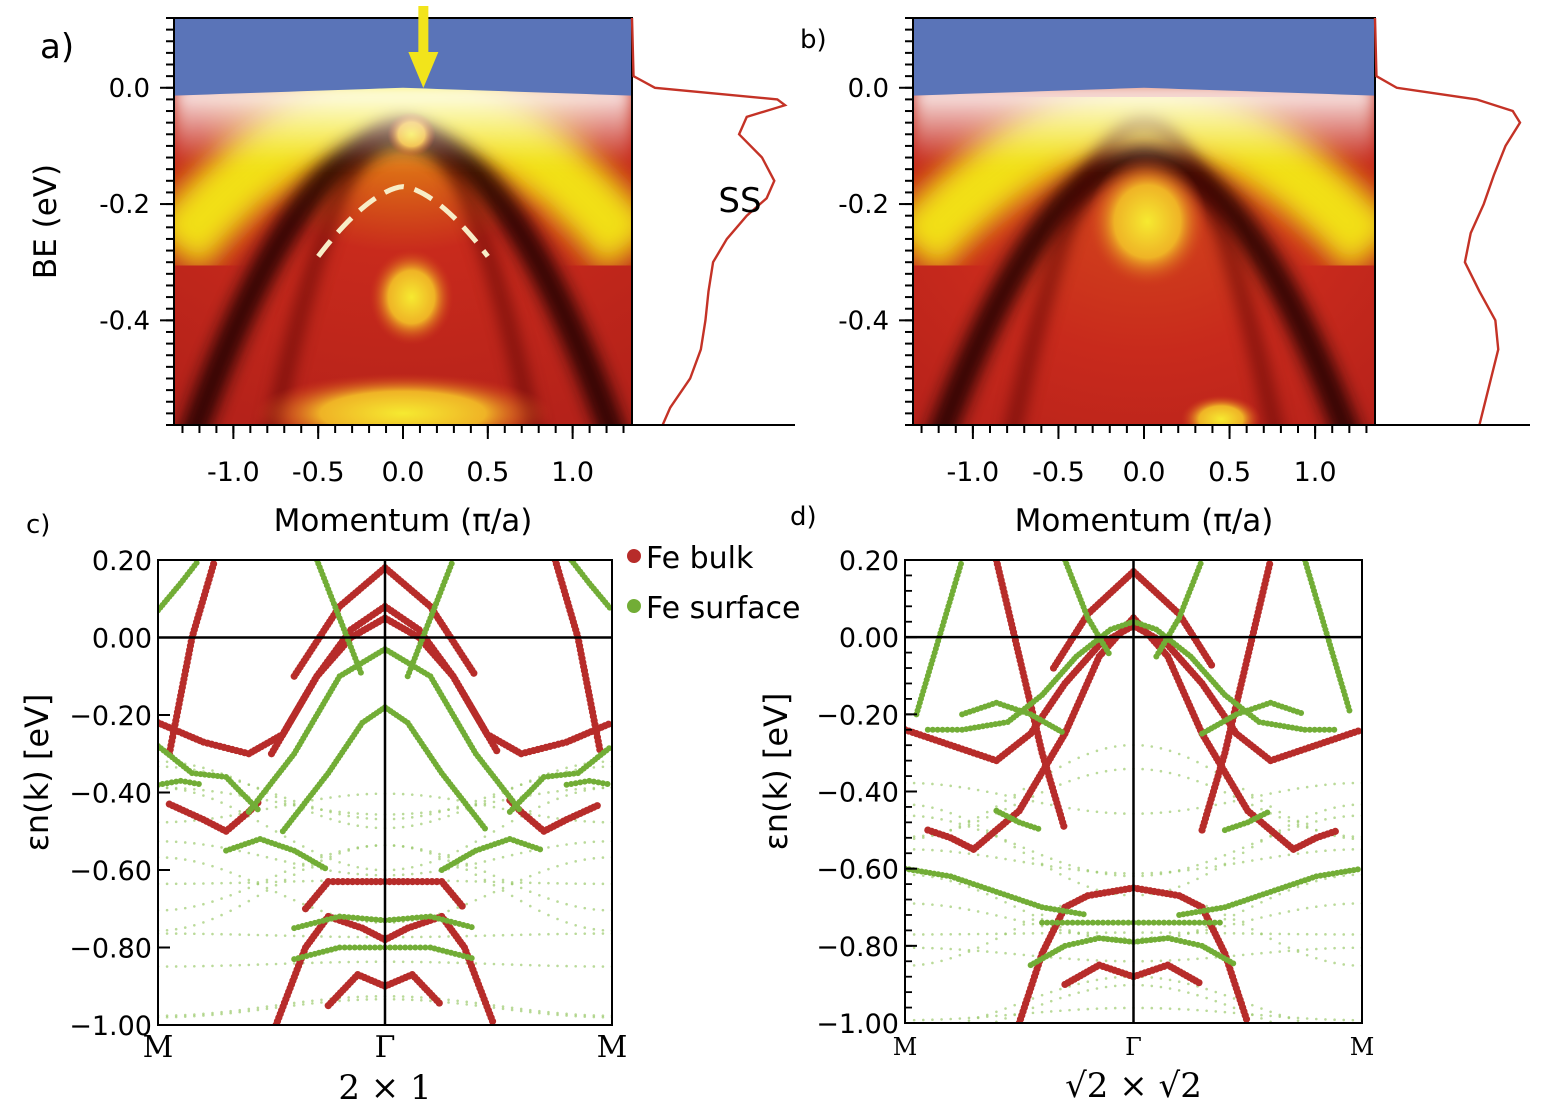  I want to click on panel-label: d), so click(803, 517).